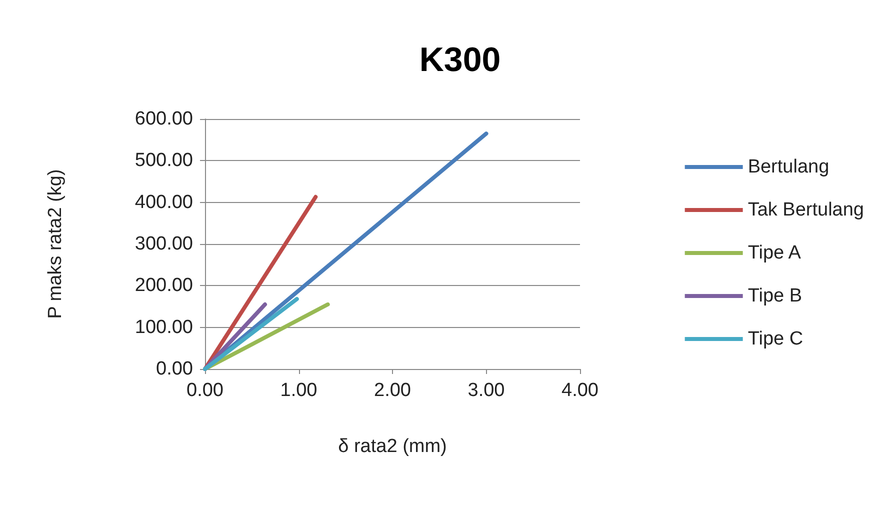  What do you see at coordinates (392, 390) in the screenshot?
I see `x-tick-label: 2.00` at bounding box center [392, 390].